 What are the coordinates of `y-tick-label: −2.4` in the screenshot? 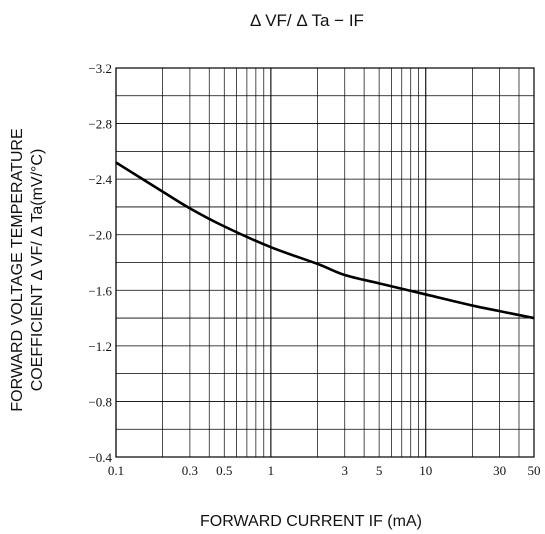 It's located at (100, 179).